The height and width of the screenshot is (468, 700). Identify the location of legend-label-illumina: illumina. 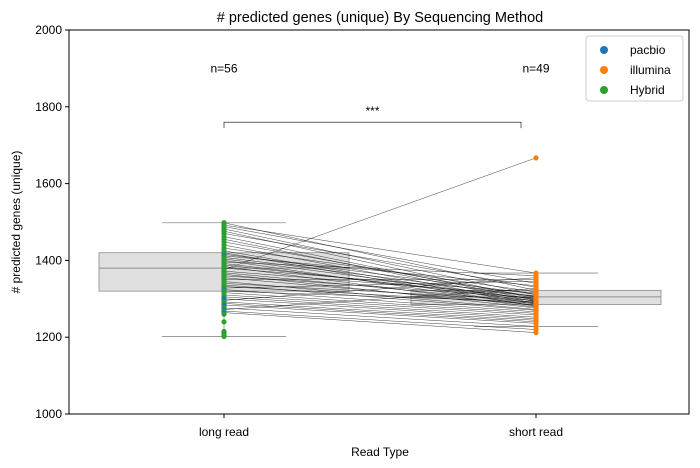
(650, 70).